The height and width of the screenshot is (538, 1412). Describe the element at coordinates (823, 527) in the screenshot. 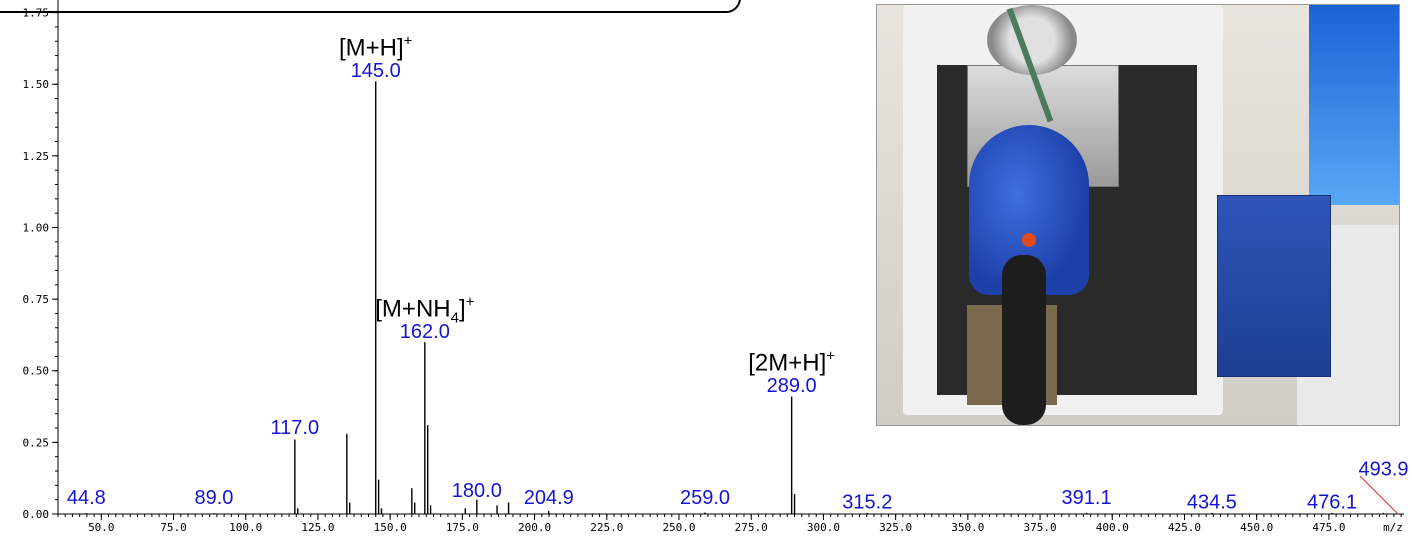

I see `x-tick-label: 300.0` at that location.